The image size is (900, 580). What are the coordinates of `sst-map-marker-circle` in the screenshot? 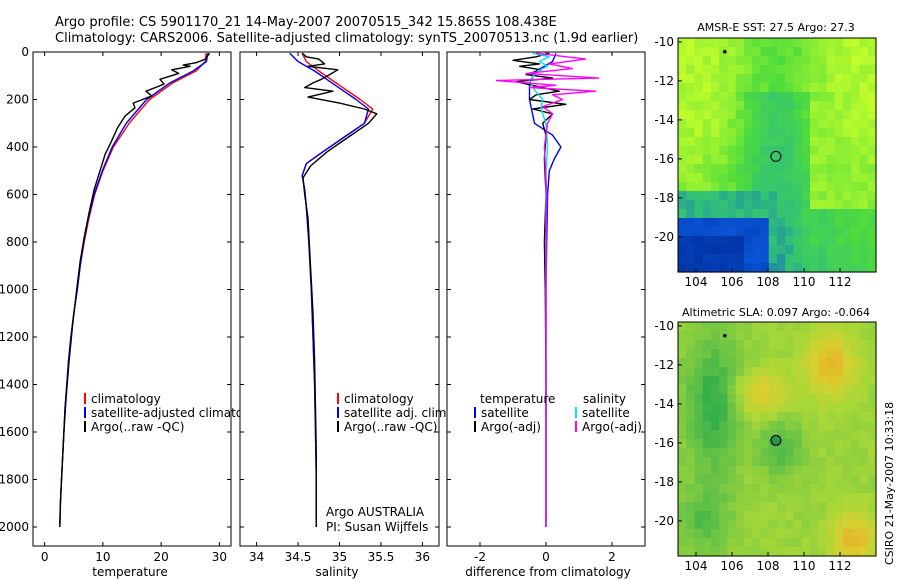 It's located at (776, 156).